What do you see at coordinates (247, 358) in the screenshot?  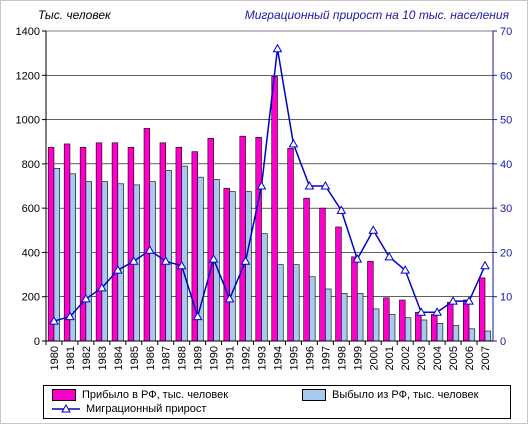 I see `x-tick-label: 1992` at bounding box center [247, 358].